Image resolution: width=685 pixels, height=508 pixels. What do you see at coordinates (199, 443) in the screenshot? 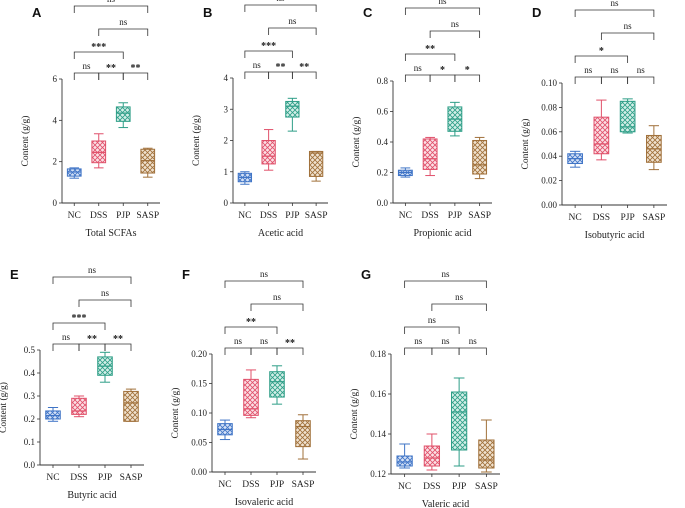
I see `y-tick-label: 0.05` at bounding box center [199, 443].